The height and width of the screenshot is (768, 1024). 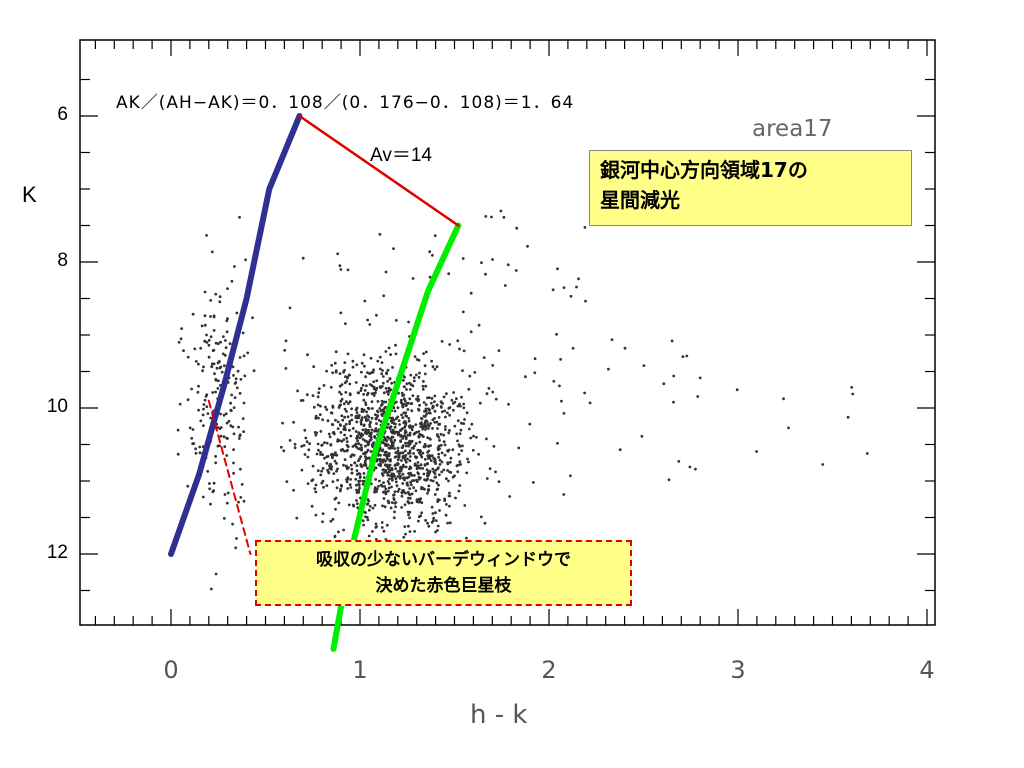 I want to click on title-callout: 銀河中心方向領域17の 星間減光, so click(x=750, y=188).